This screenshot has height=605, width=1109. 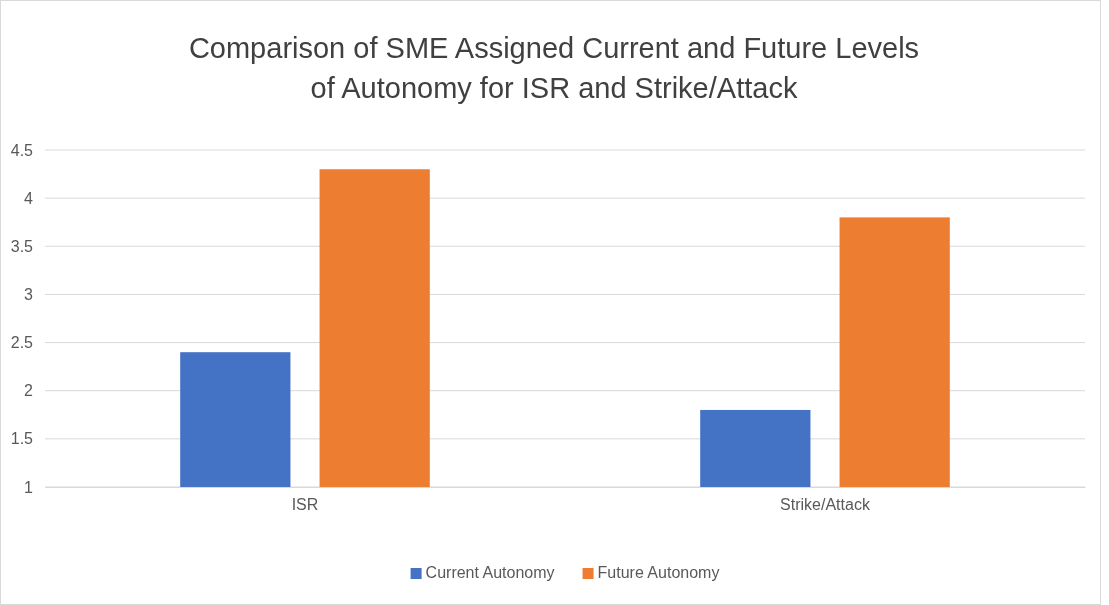 What do you see at coordinates (22, 343) in the screenshot?
I see `y-tick-label: 2.5` at bounding box center [22, 343].